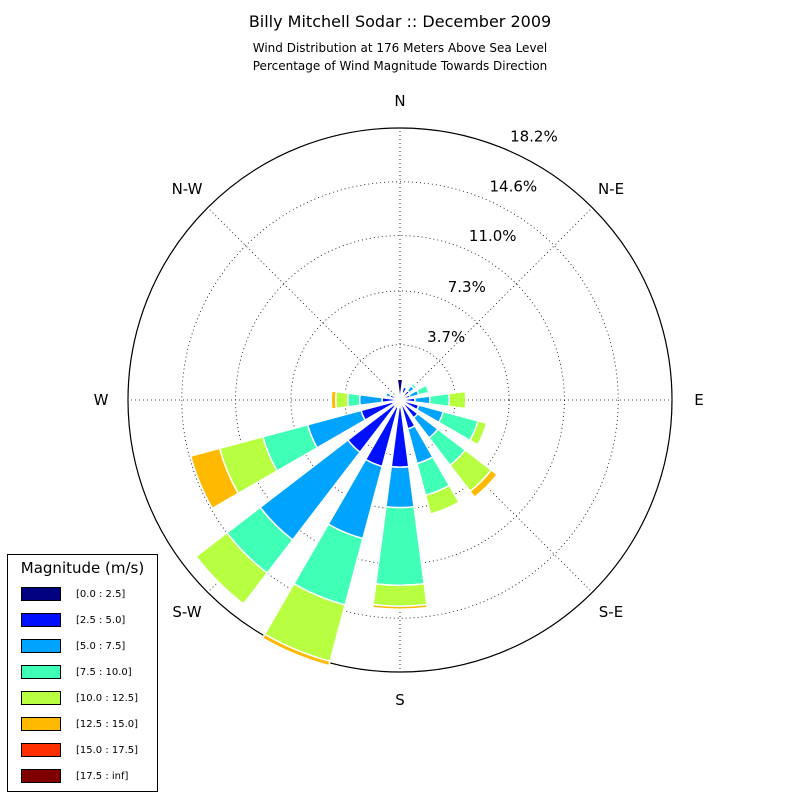 This screenshot has height=800, width=800. What do you see at coordinates (101, 594) in the screenshot?
I see `legend-label: [0.0 : 2.5]` at bounding box center [101, 594].